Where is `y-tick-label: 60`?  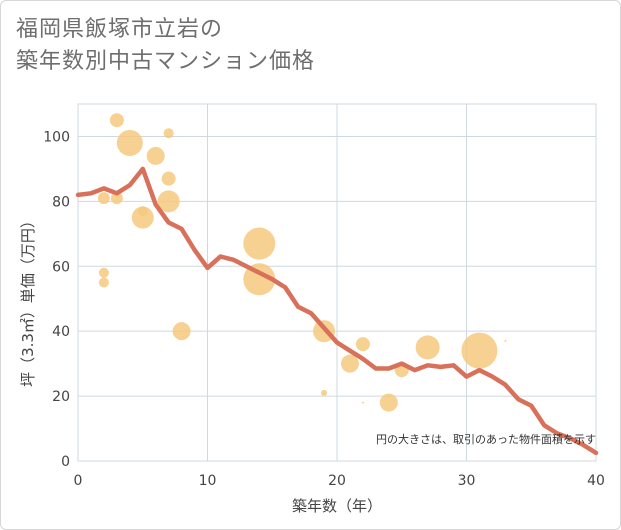 y-tick-label: 60 is located at coordinates (61, 267).